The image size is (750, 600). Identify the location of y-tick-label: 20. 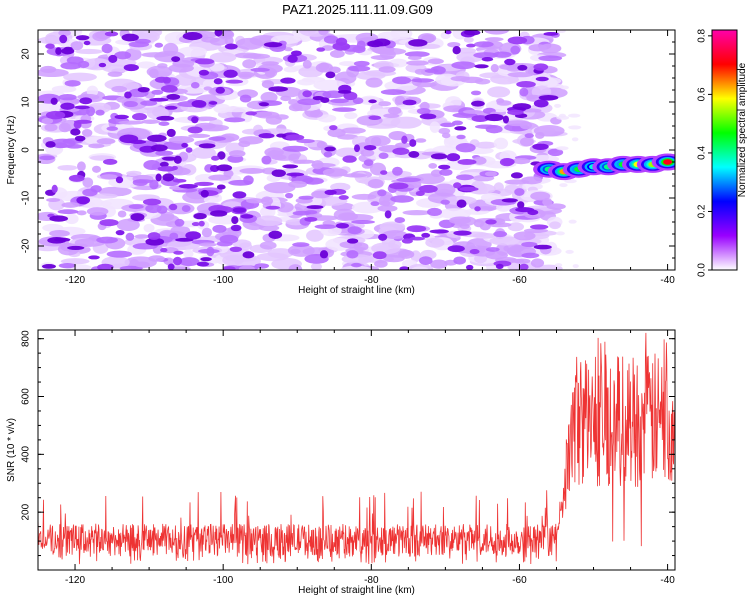
(26, 54).